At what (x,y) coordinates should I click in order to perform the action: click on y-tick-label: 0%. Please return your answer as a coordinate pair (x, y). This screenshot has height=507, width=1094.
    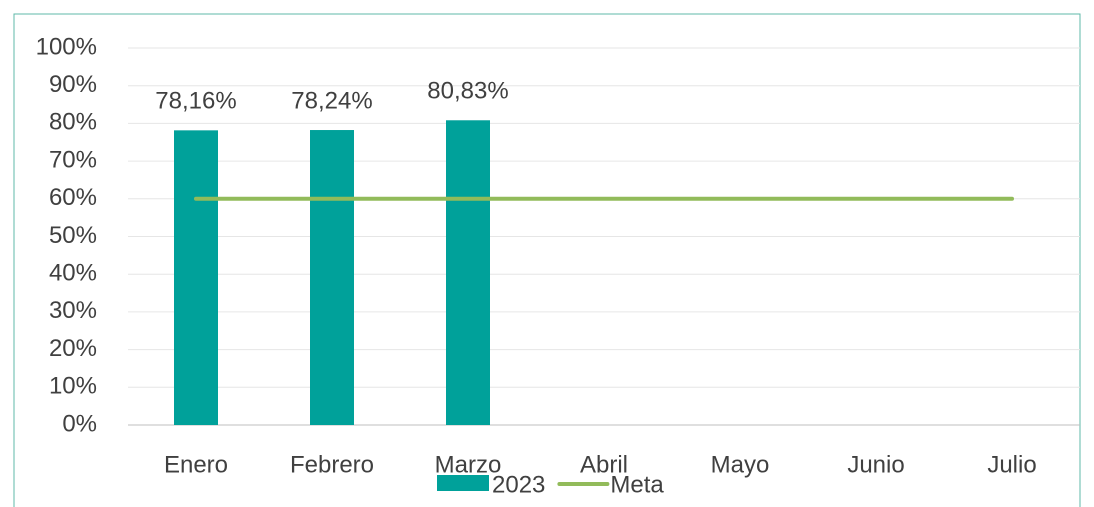
    Looking at the image, I should click on (79, 423).